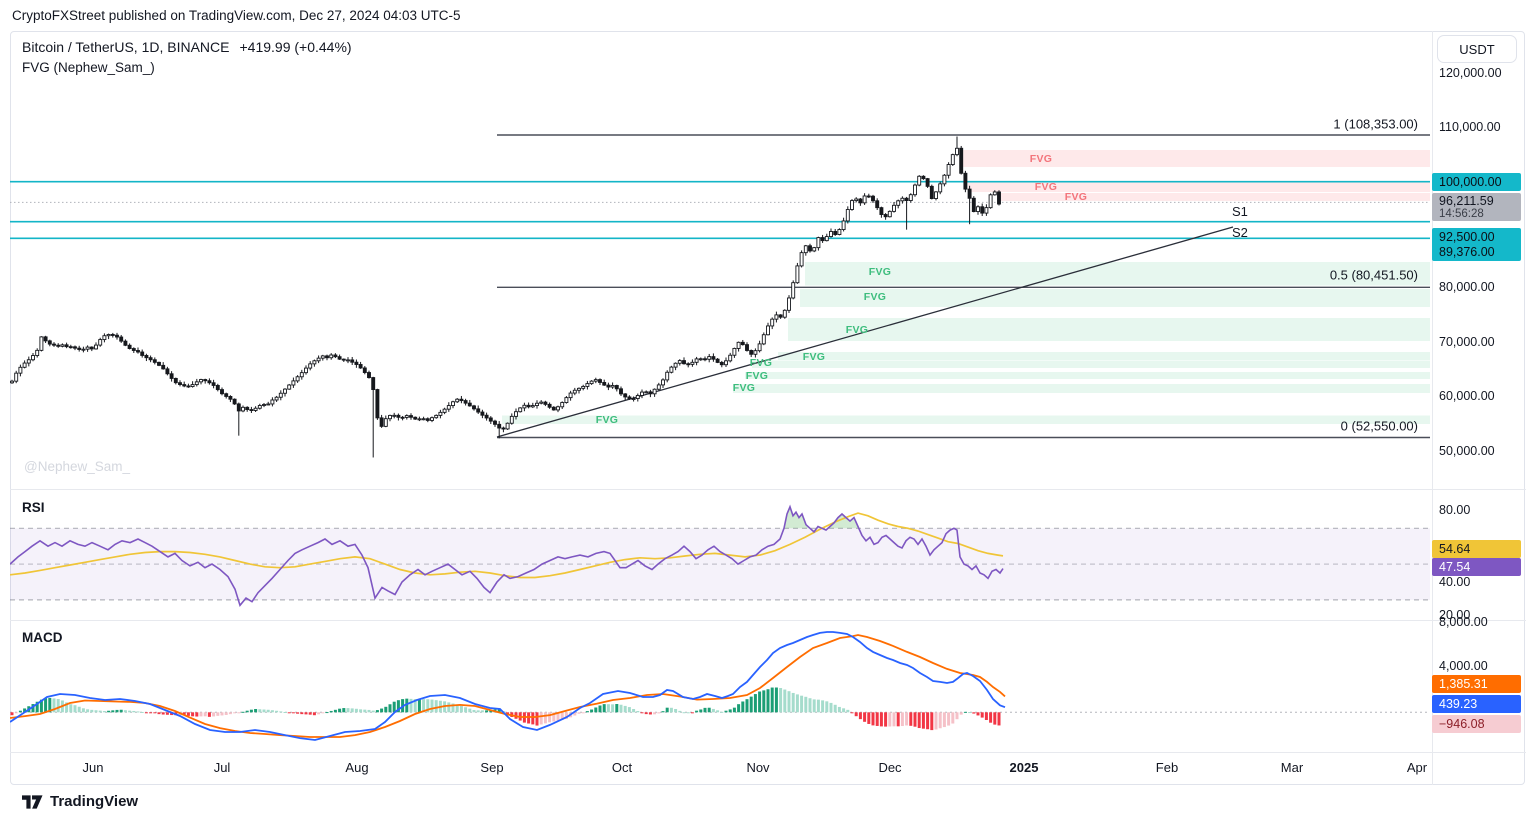 The image size is (1536, 821). I want to click on author-watermark: @Nephew_Sam_, so click(77, 466).